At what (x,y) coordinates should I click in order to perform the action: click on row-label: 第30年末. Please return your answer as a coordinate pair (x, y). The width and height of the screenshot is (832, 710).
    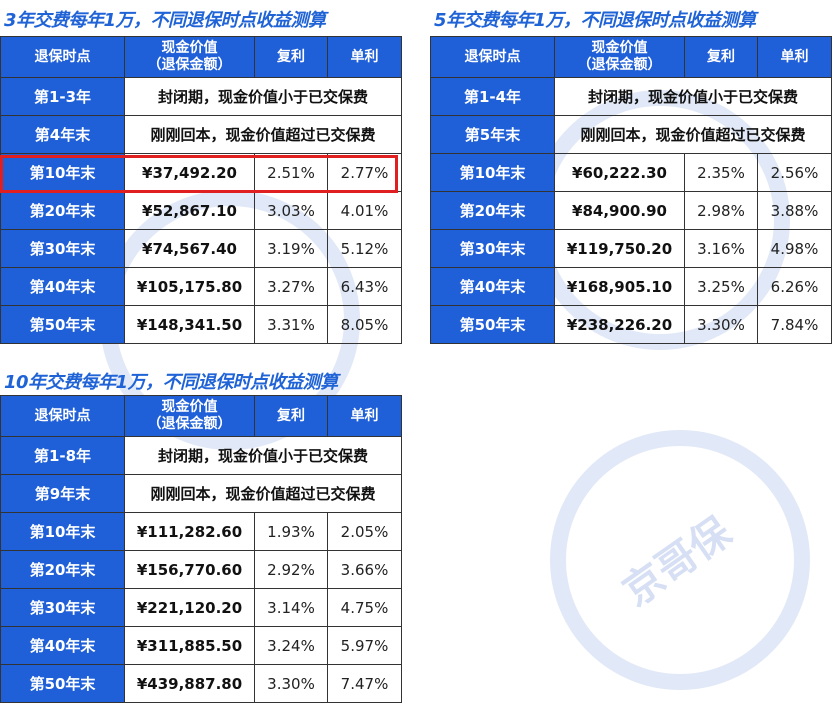
    Looking at the image, I should click on (62, 607).